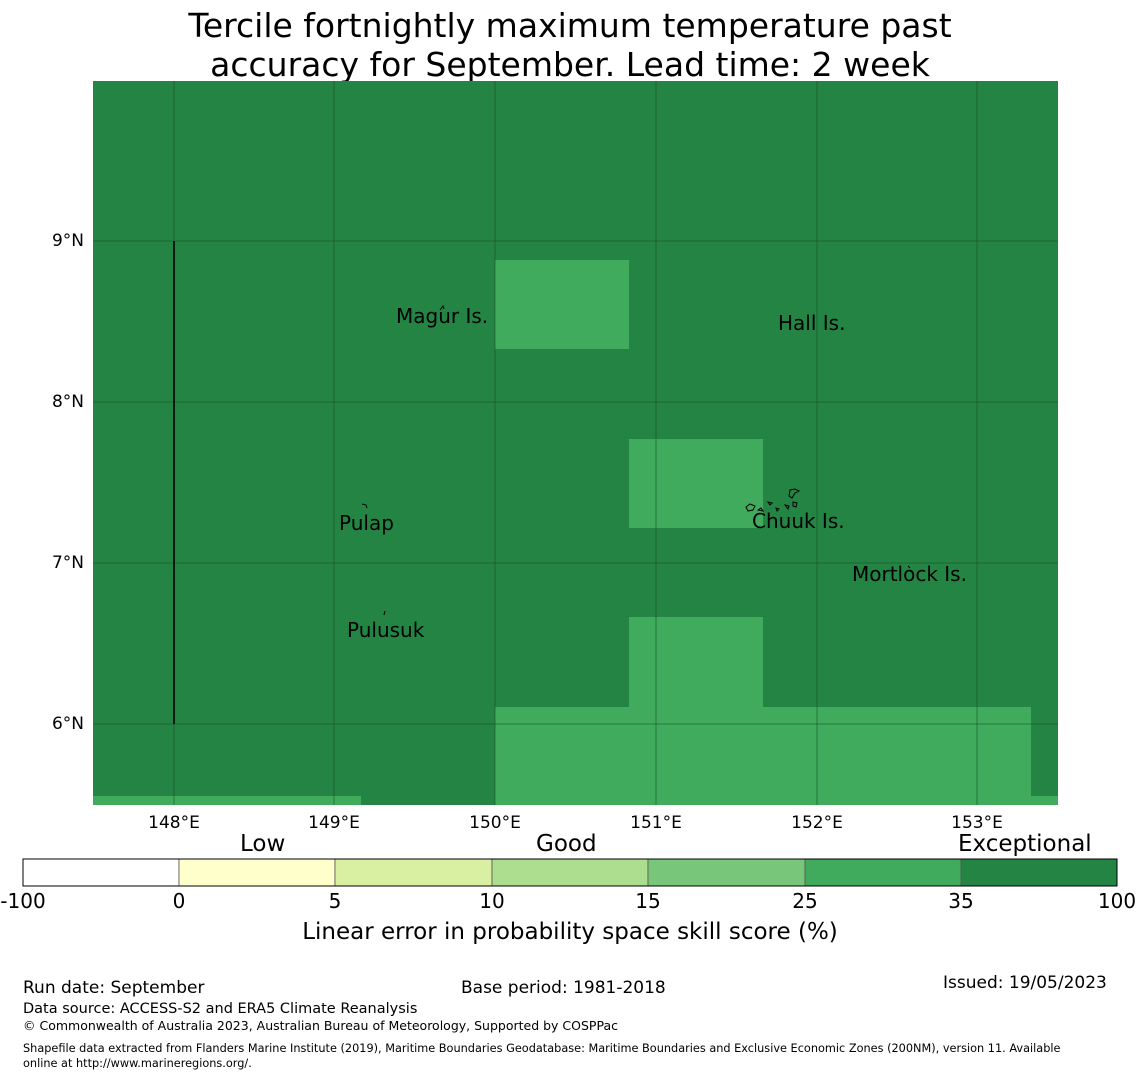  Describe the element at coordinates (366, 523) in the screenshot. I see `place-pulap: Pulap` at that location.